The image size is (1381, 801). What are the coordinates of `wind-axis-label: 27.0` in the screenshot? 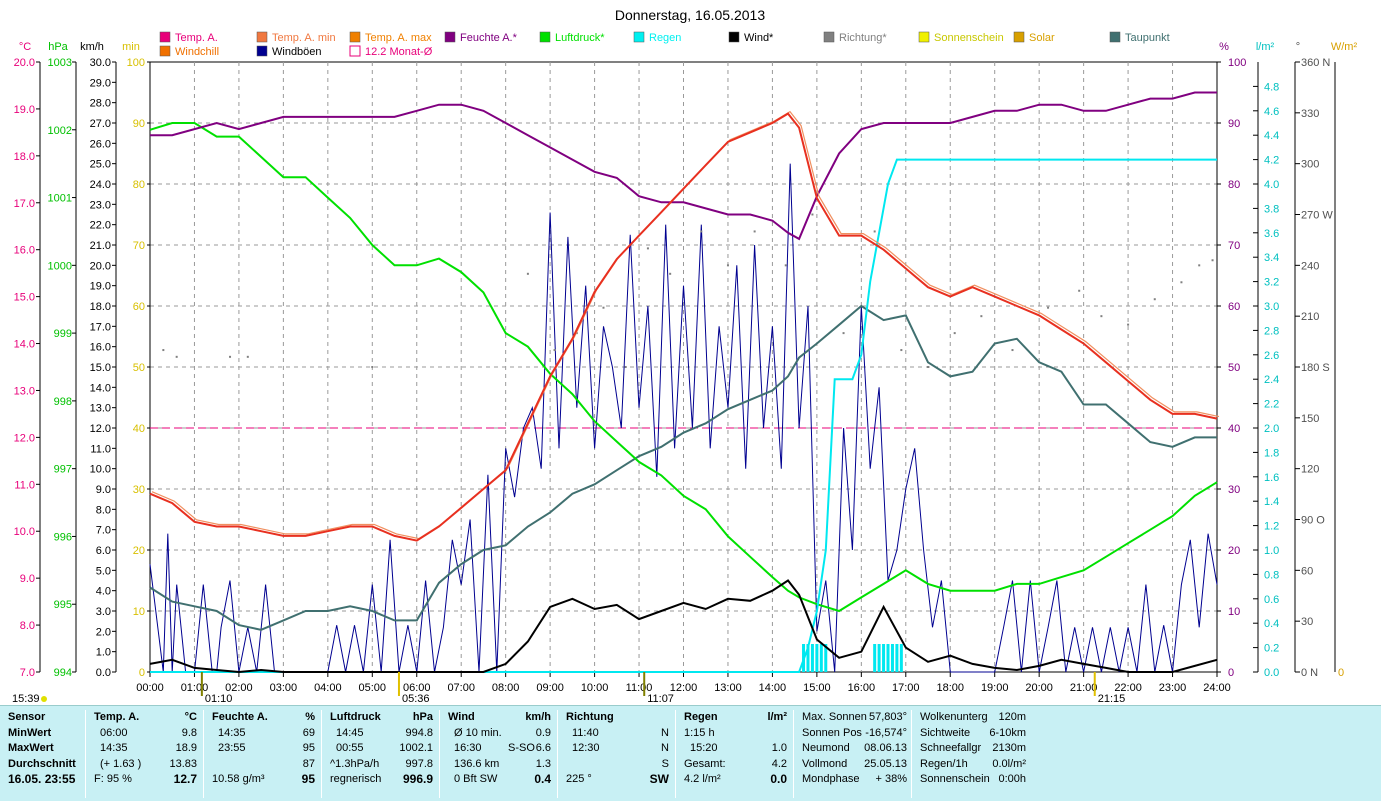 It's located at (100, 124).